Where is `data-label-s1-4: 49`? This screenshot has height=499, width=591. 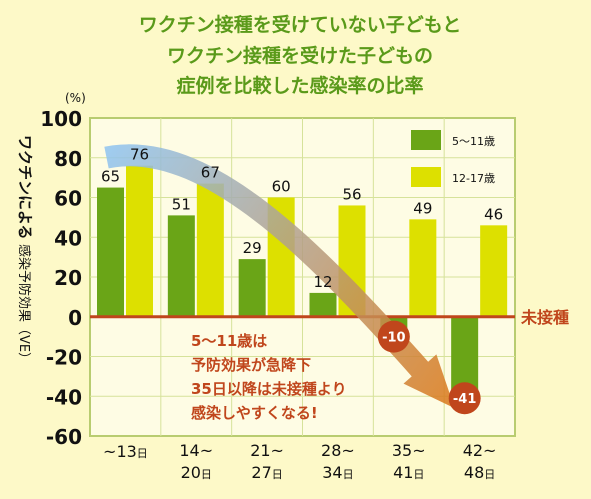 data-label-s1-4: 49 is located at coordinates (422, 208).